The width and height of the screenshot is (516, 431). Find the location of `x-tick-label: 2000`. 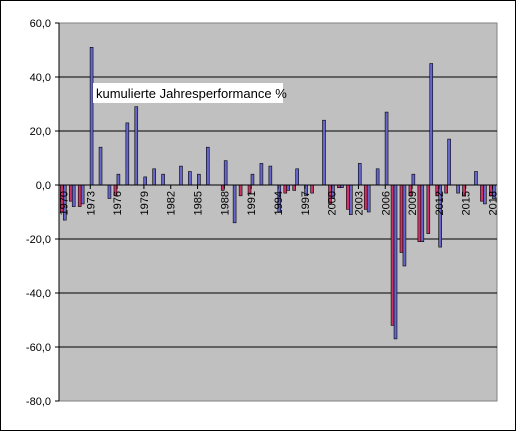

x-tick-label: 2000 is located at coordinates (333, 203).